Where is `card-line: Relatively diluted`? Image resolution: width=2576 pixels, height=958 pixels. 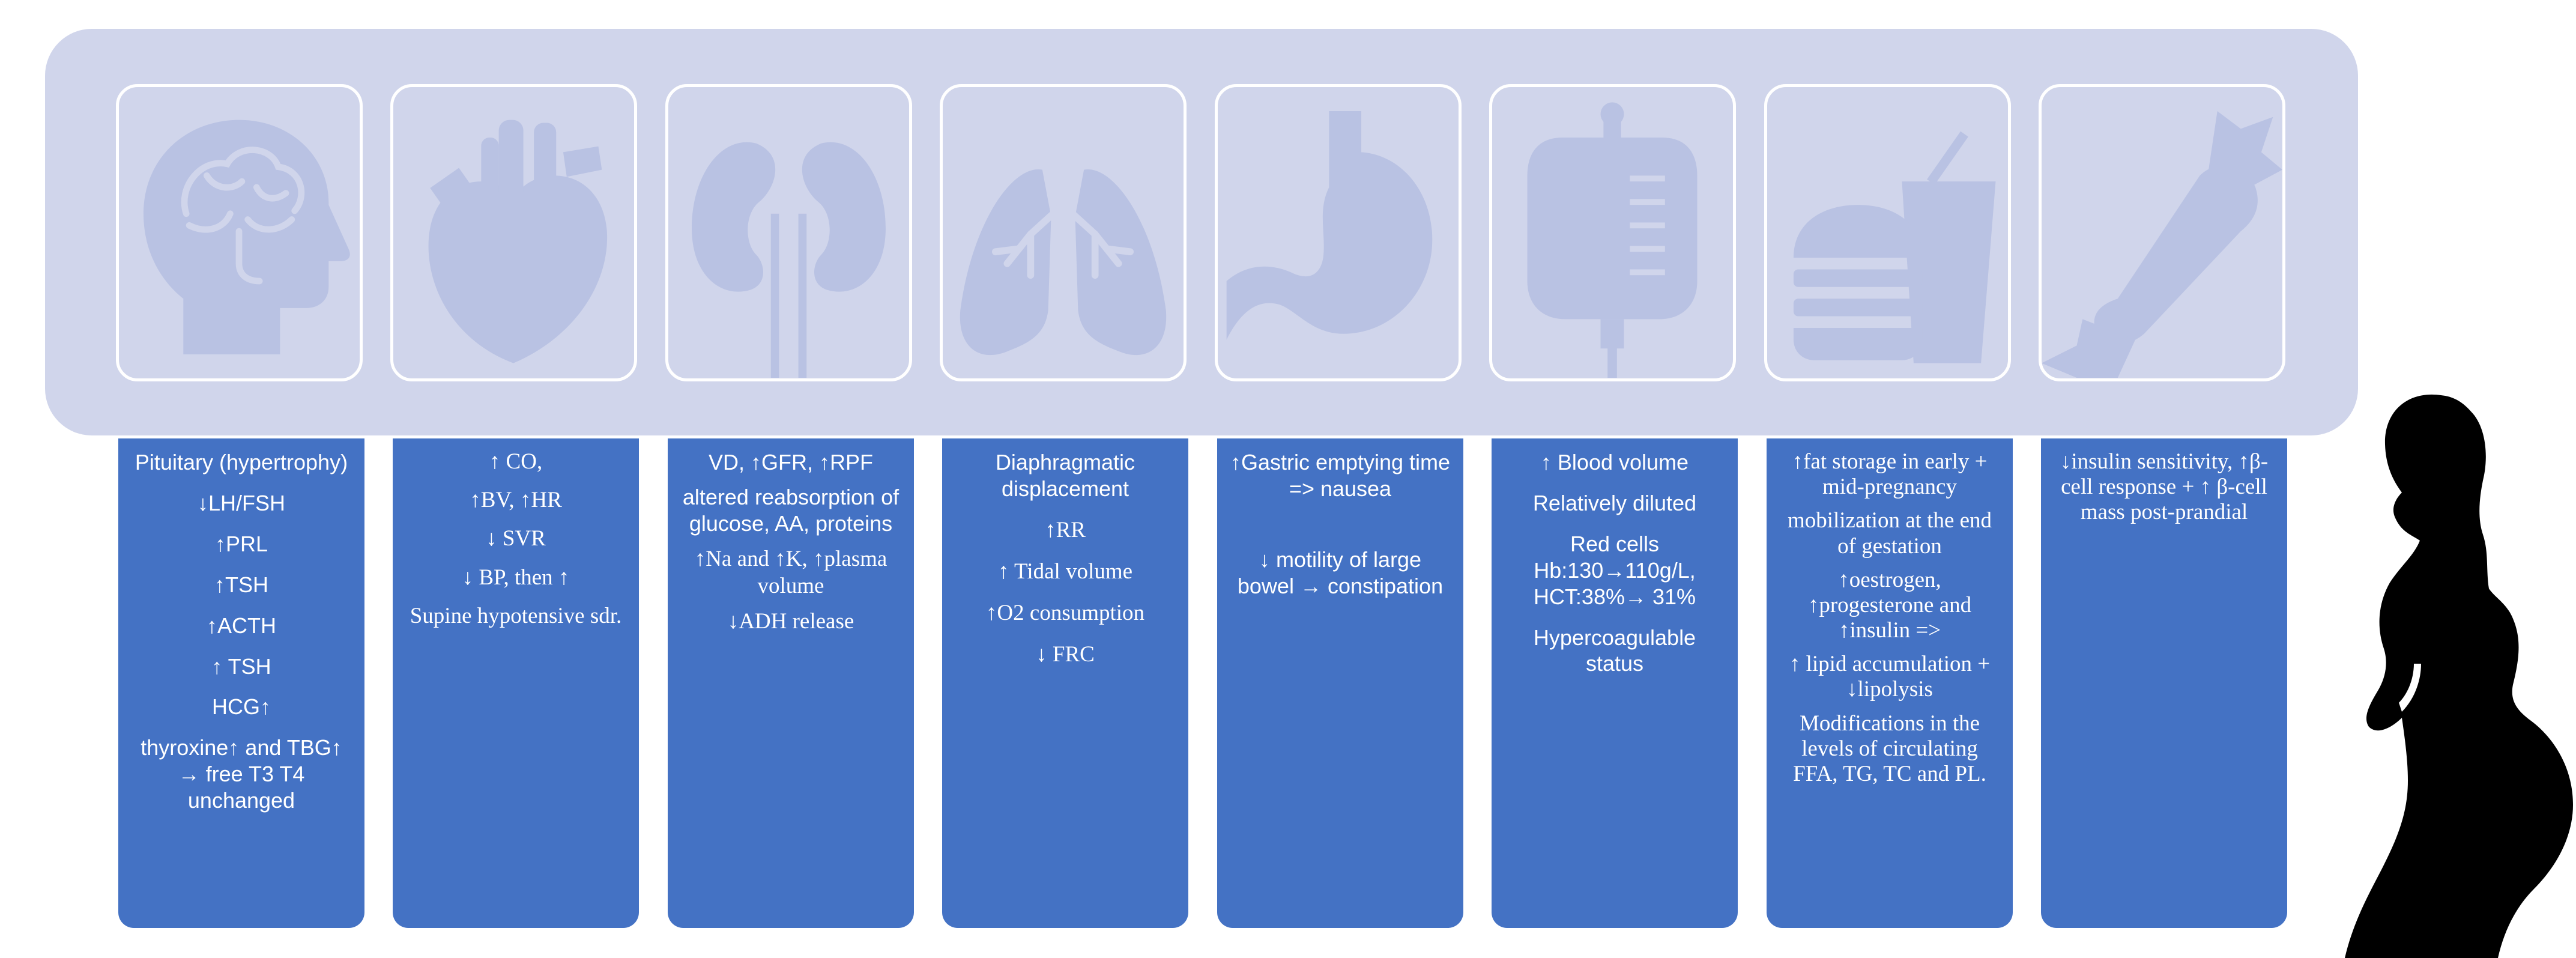
card-line: Relatively diluted is located at coordinates (1615, 502).